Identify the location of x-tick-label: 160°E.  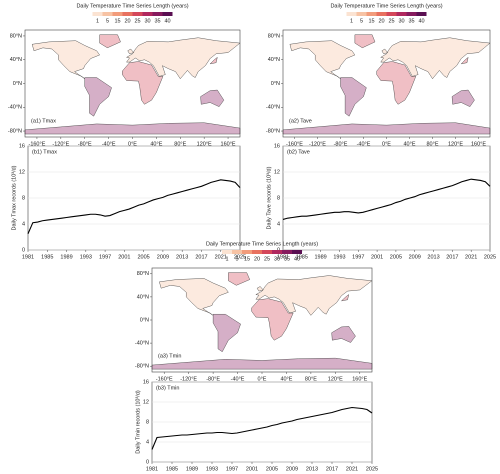
(359, 379).